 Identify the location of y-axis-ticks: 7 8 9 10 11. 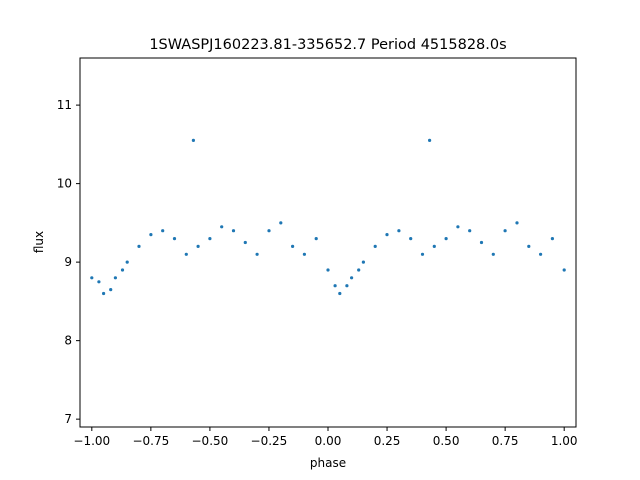
(68, 262).